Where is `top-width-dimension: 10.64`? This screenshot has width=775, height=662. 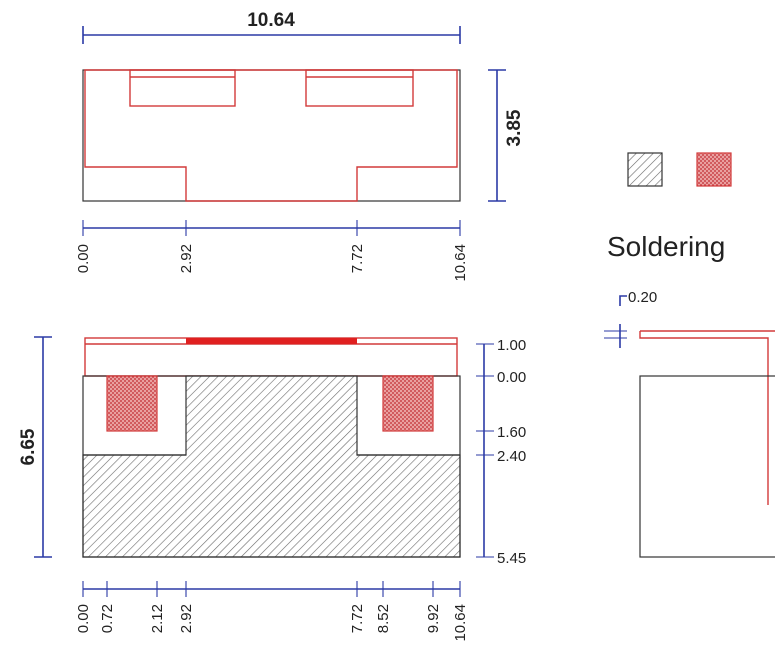 top-width-dimension: 10.64 is located at coordinates (271, 27).